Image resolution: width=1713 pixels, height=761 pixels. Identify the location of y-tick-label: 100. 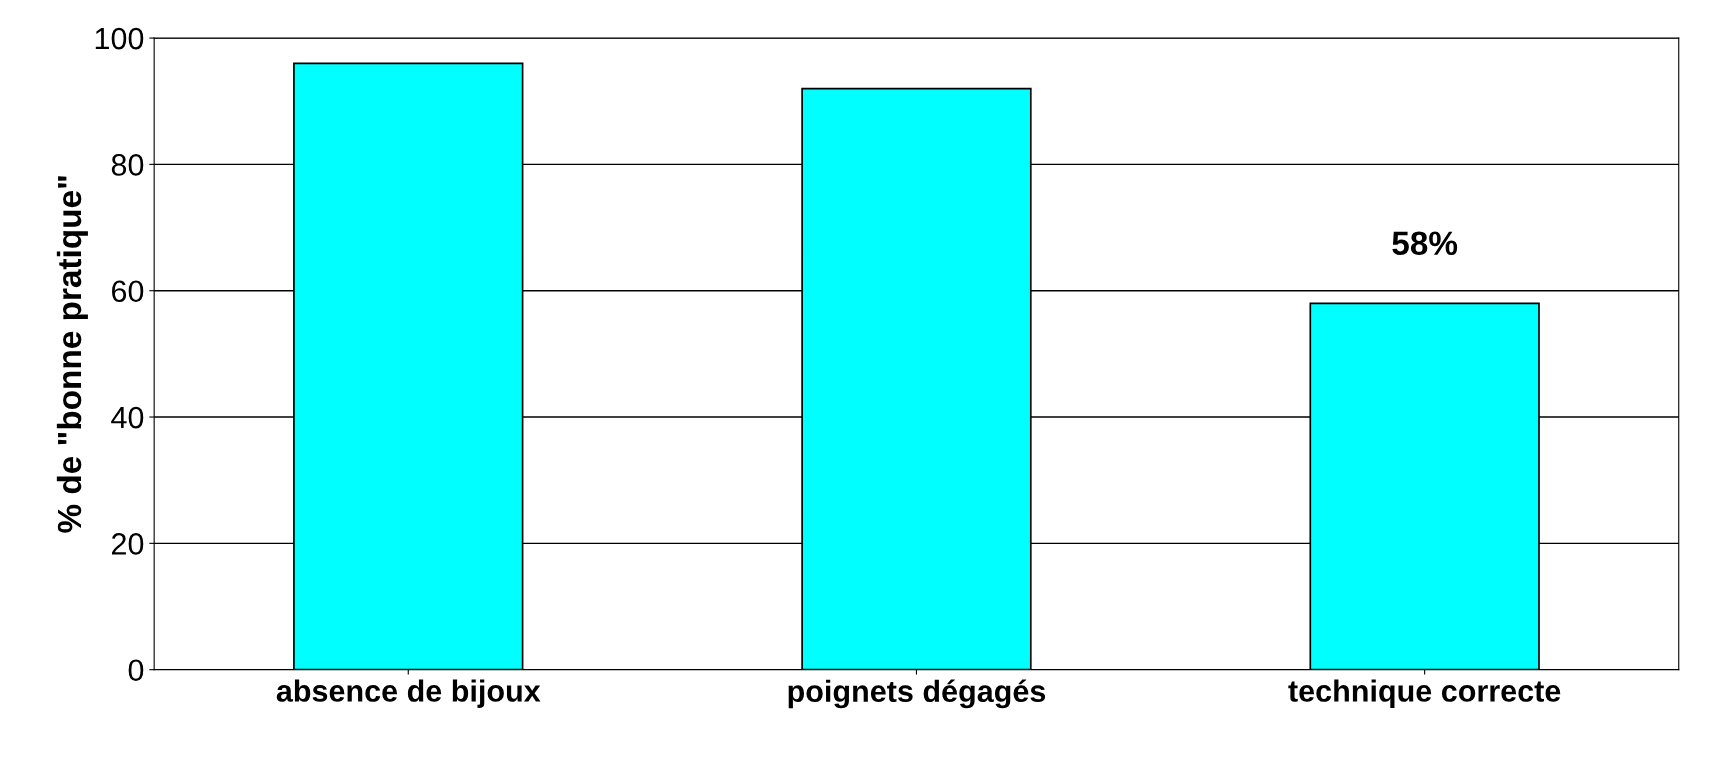
(119, 38).